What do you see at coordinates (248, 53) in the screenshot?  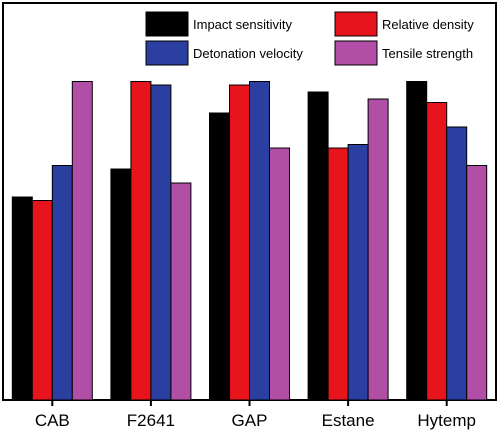 I see `legend-label-detonation-velocity: Detonation velocity` at bounding box center [248, 53].